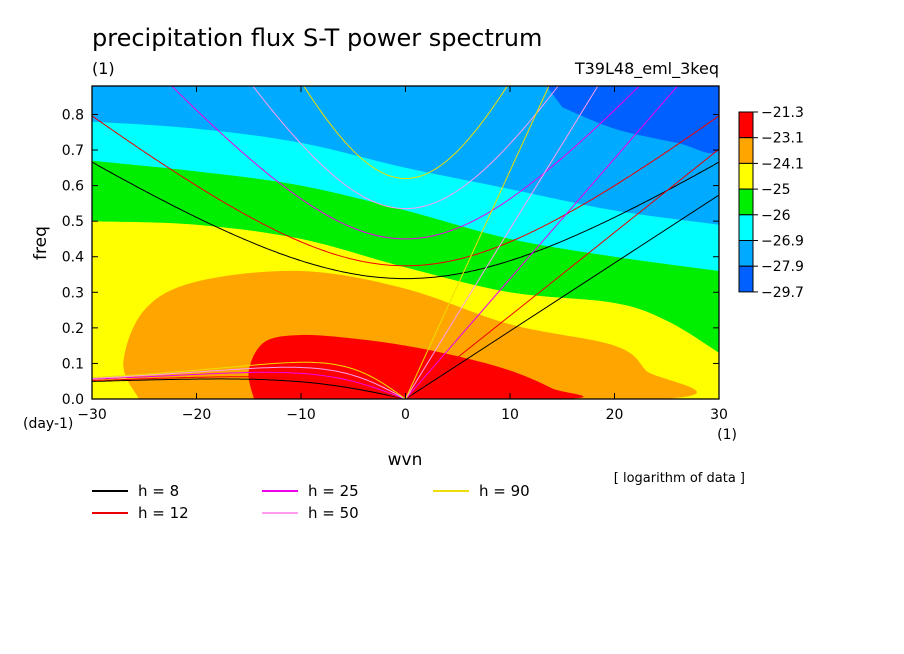 The width and height of the screenshot is (904, 654). I want to click on x-tick-label: −20, so click(197, 415).